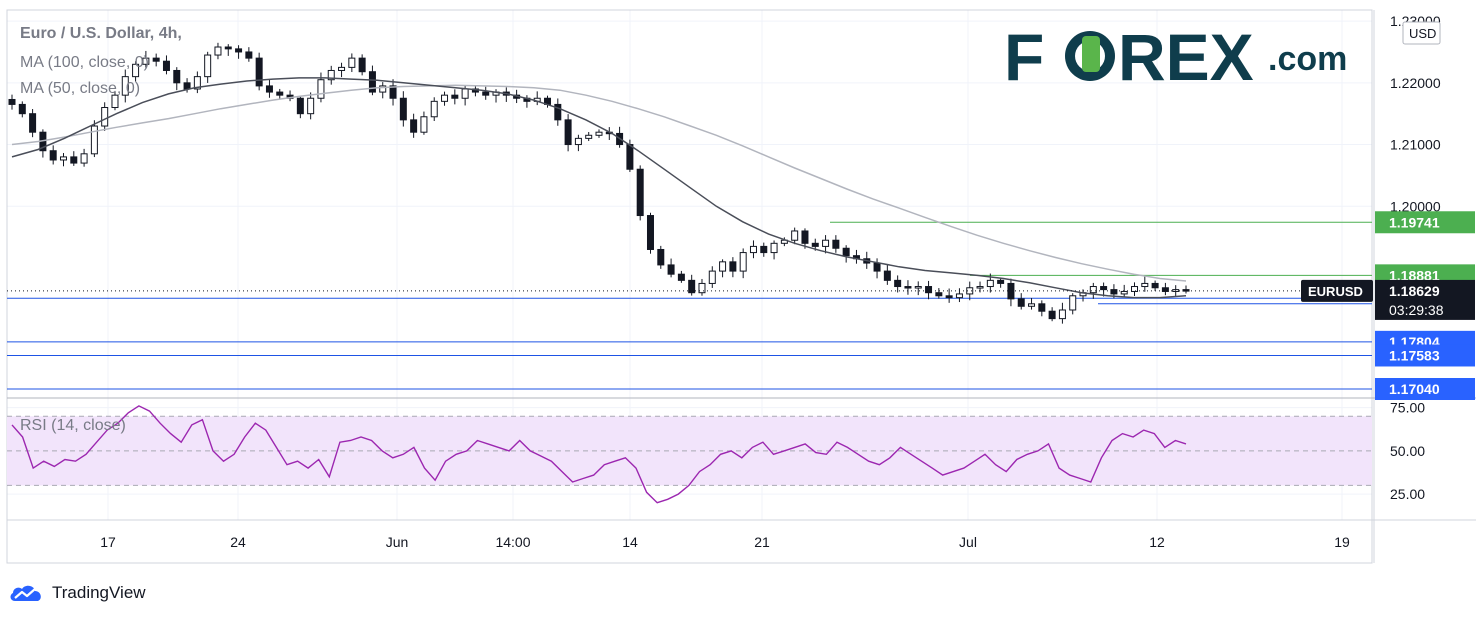 The height and width of the screenshot is (624, 1478). What do you see at coordinates (108, 542) in the screenshot?
I see `x-tick-label: 17` at bounding box center [108, 542].